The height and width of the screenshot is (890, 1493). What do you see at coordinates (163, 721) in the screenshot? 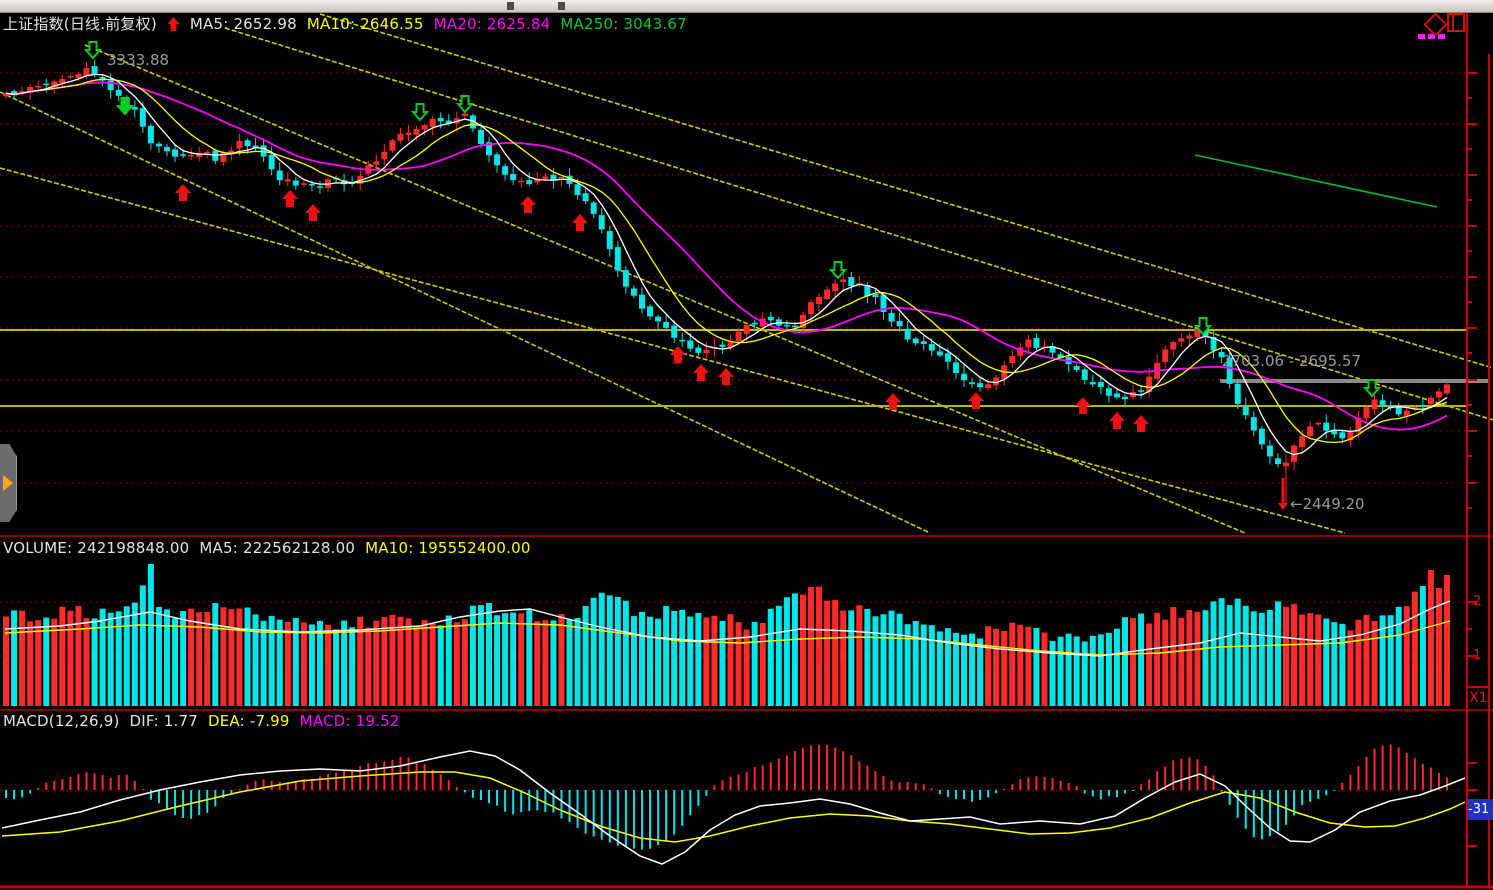
I see `dif-readout: DIF: 1.77` at bounding box center [163, 721].